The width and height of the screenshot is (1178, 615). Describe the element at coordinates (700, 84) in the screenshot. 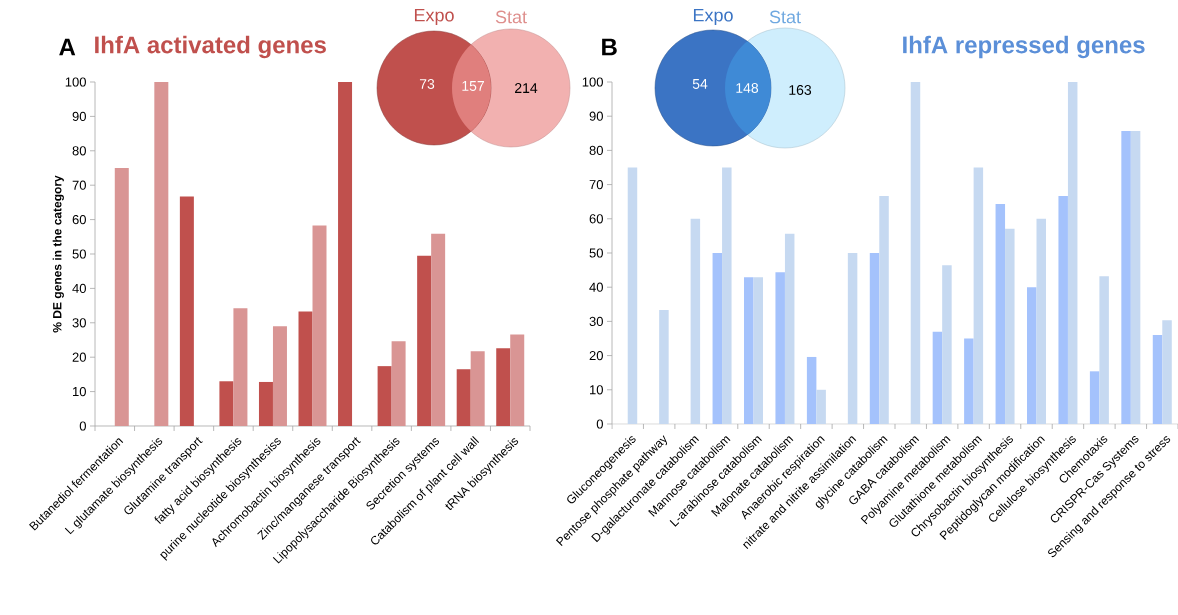

I see `annotation: 54` at that location.